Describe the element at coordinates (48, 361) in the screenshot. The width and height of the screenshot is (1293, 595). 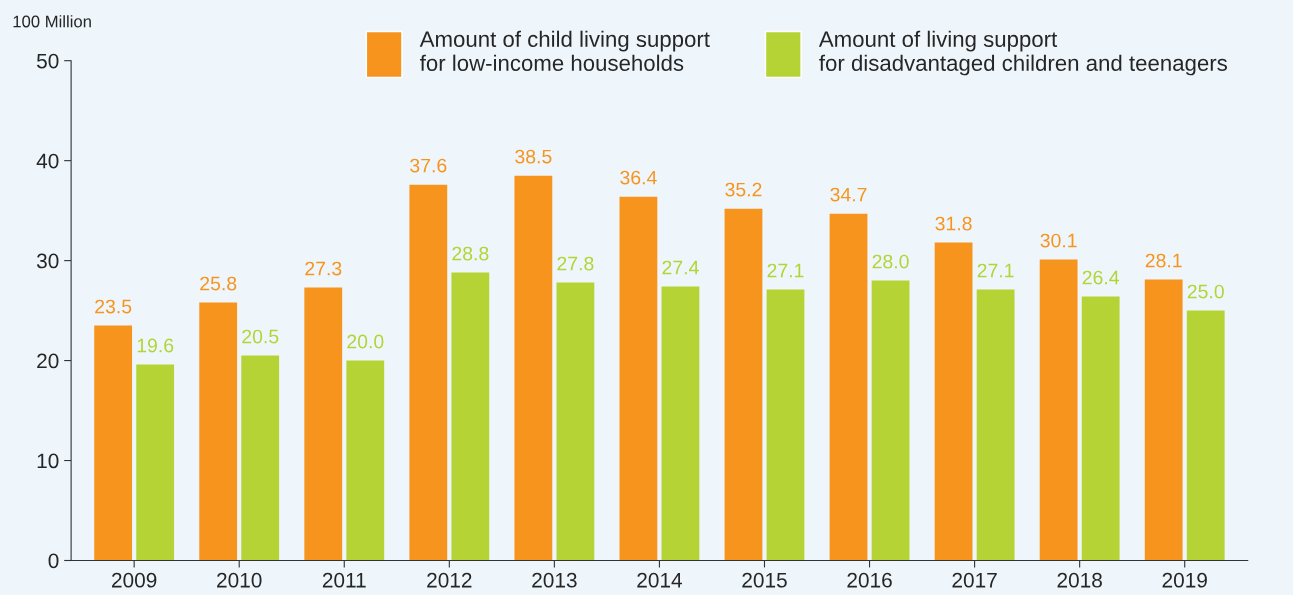
I see `y-tick-label: 20` at that location.